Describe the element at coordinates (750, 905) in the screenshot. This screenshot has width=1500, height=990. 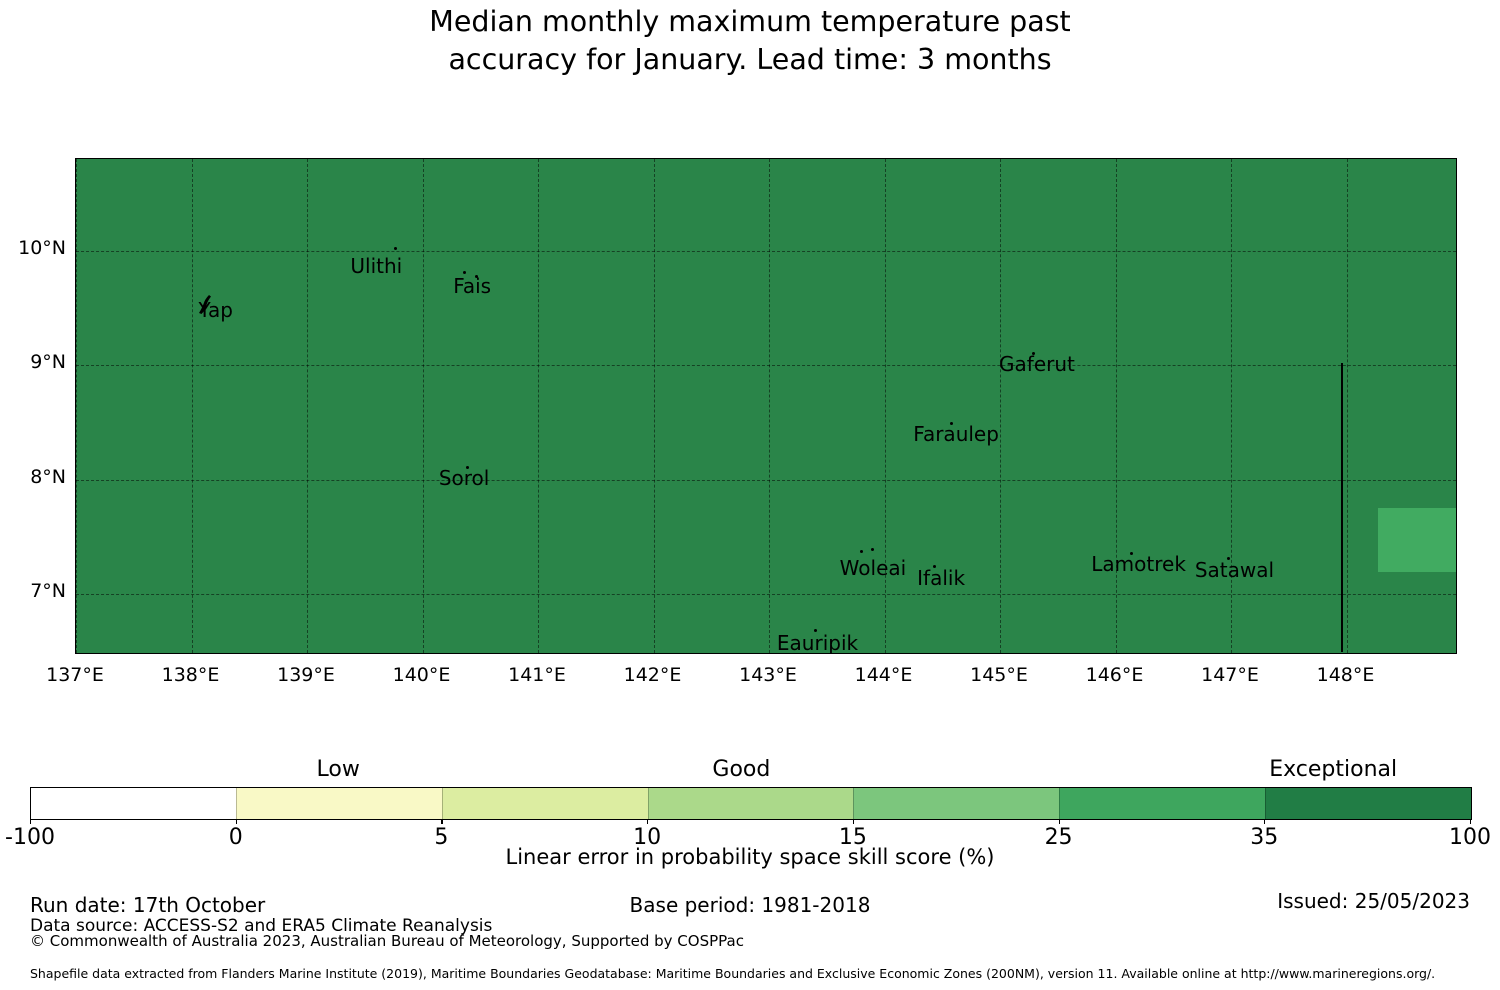
I see `base-period-text: Base period: 1981-2018` at that location.